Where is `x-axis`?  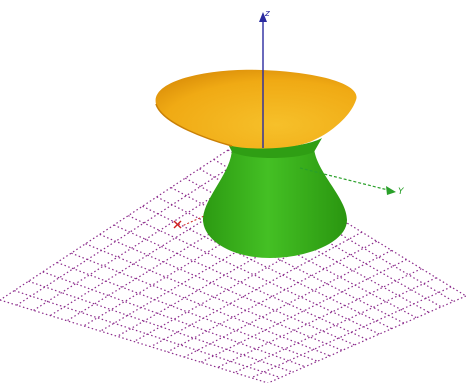
x-axis is located at coordinates (222, 208).